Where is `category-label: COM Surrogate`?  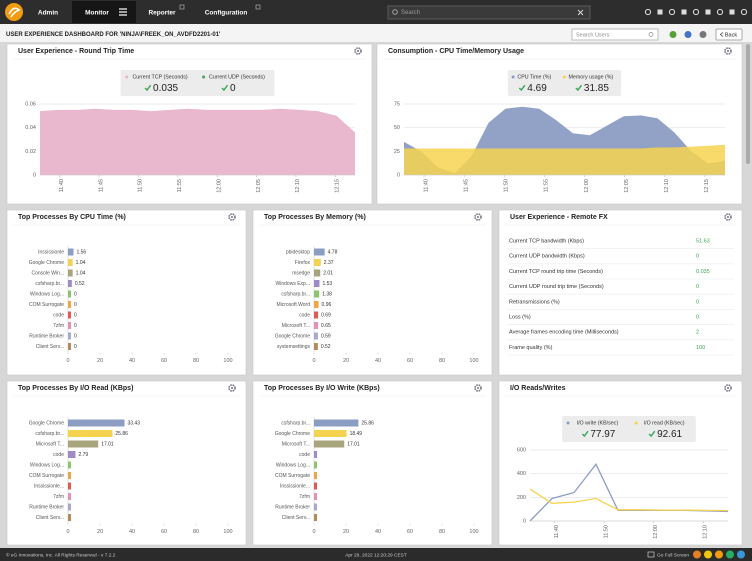
category-label: COM Surrogate is located at coordinates (292, 476).